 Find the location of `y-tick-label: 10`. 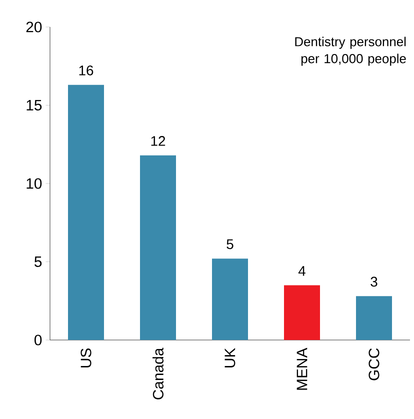

y-tick-label: 10 is located at coordinates (34, 183).